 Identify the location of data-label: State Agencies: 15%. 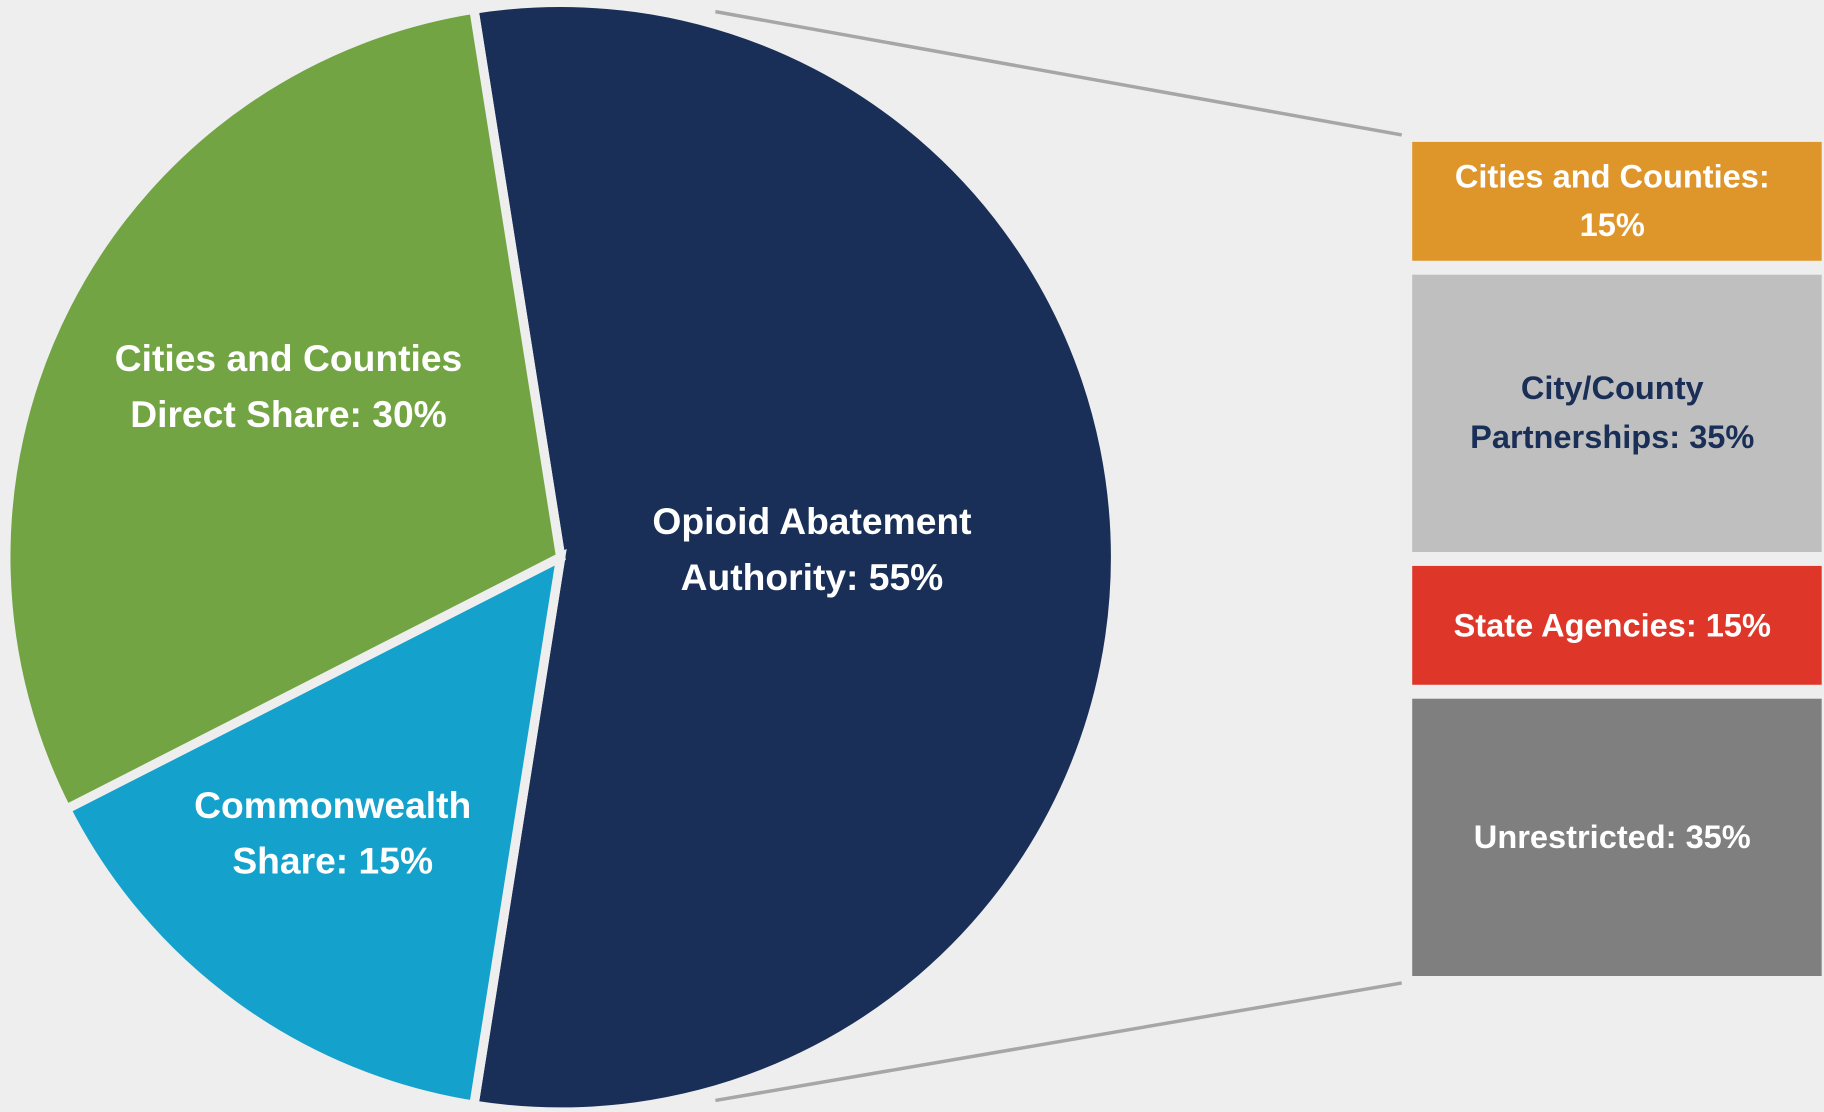
(1612, 624).